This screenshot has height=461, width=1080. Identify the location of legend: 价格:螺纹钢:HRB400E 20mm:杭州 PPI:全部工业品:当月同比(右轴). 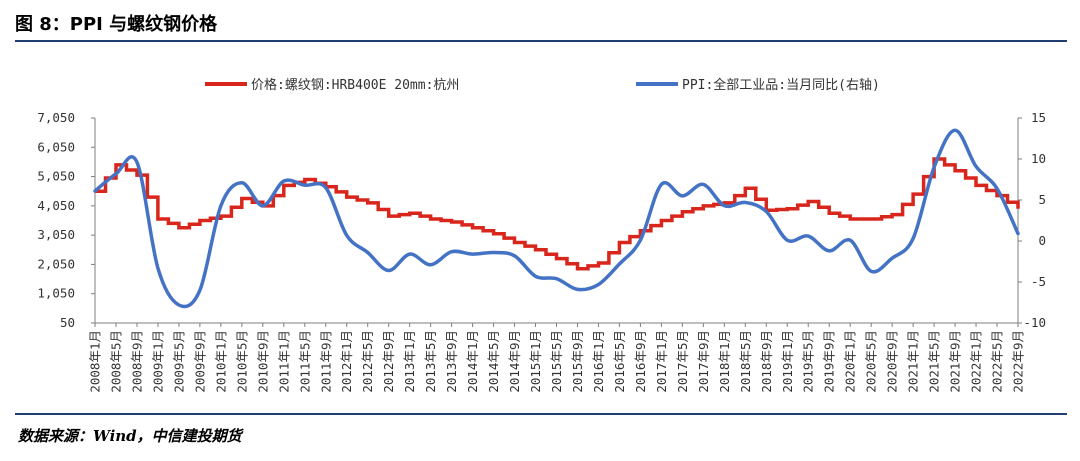
(542, 85).